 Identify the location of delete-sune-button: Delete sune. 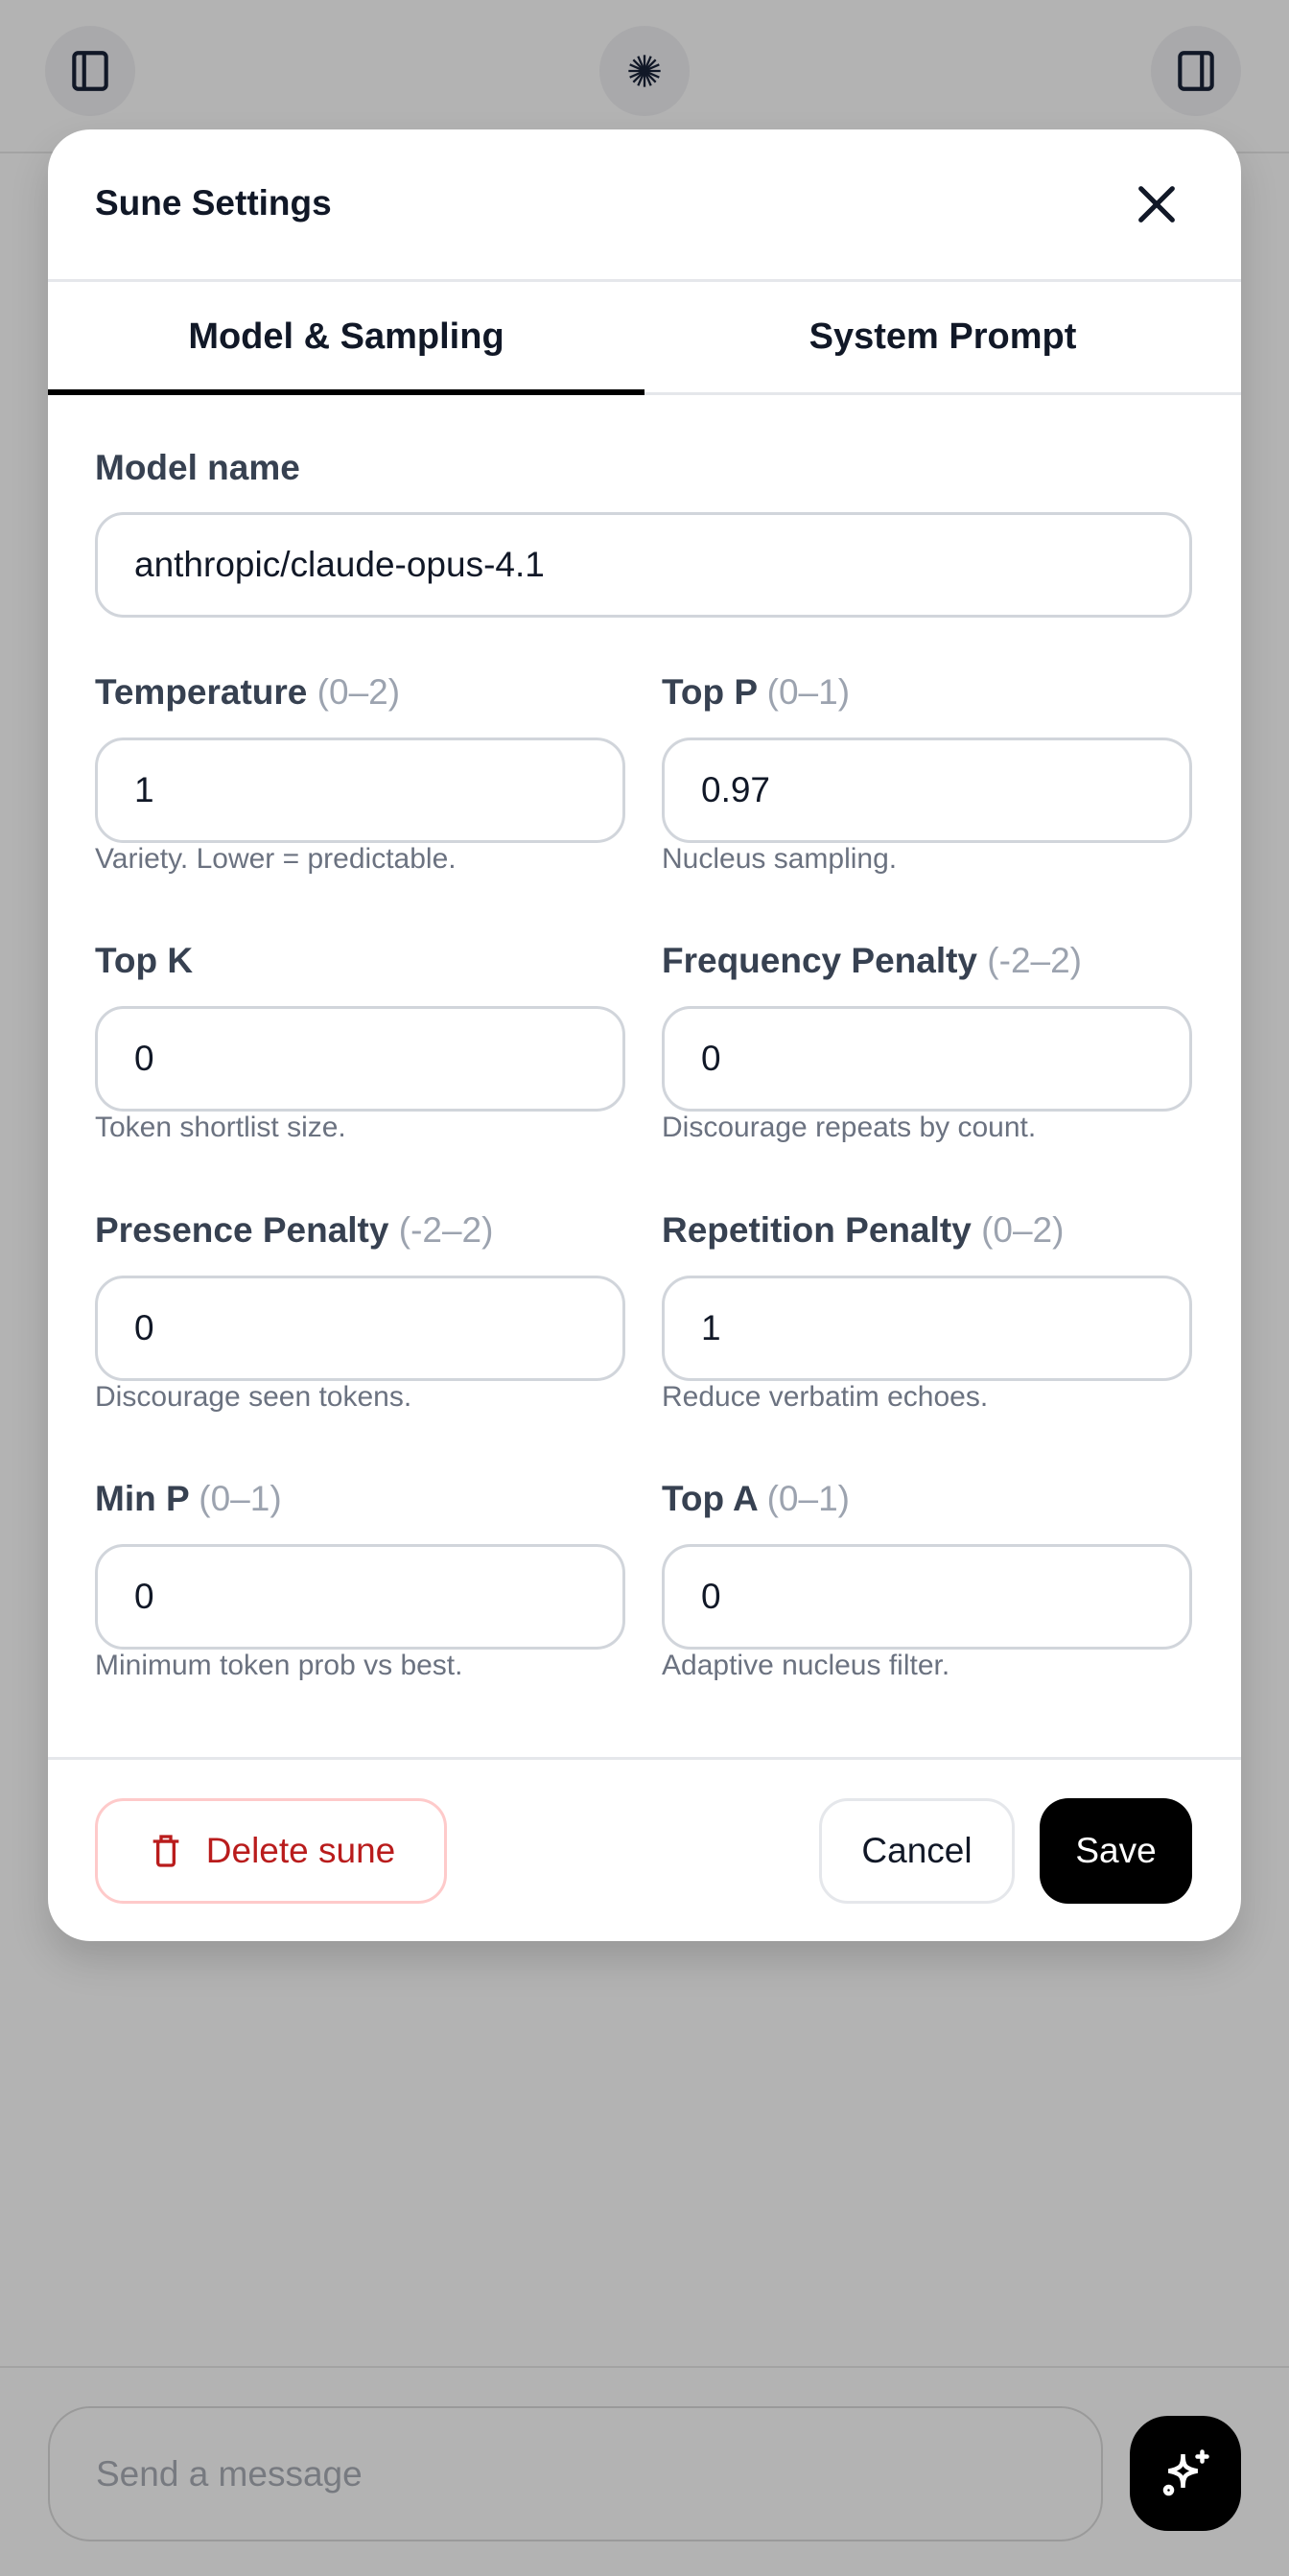
(271, 1851).